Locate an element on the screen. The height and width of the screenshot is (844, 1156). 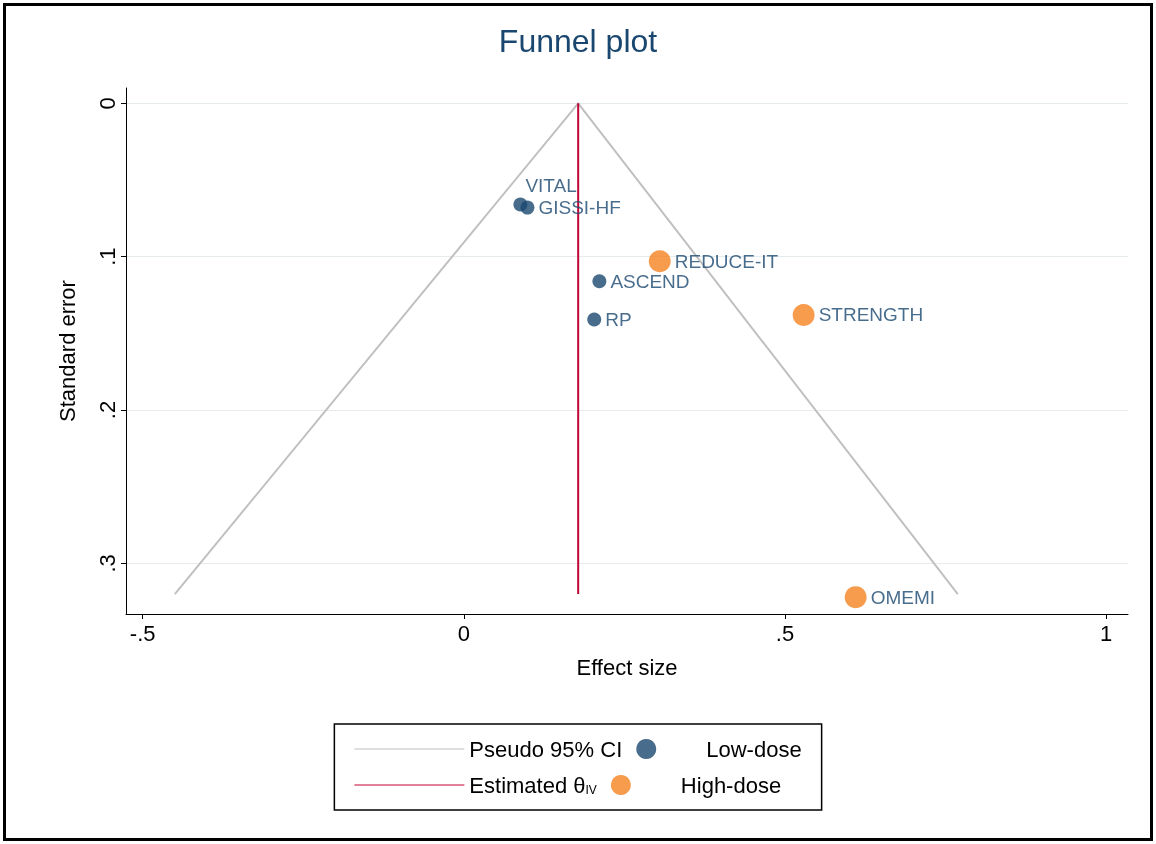
x-tick-label: 1 is located at coordinates (1106, 633).